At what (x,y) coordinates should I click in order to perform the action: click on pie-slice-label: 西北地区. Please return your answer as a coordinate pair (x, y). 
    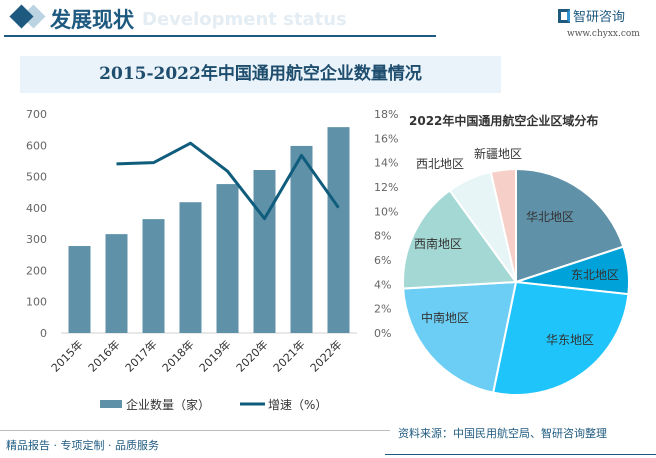
    Looking at the image, I should click on (440, 164).